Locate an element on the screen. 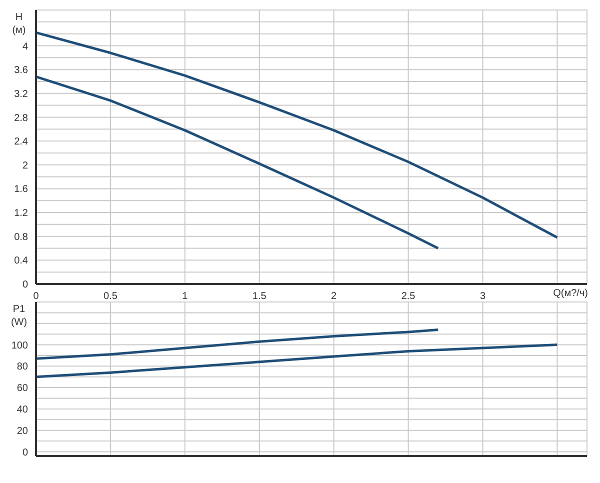 The width and height of the screenshot is (600, 483). x-tick-label: 1 is located at coordinates (185, 296).